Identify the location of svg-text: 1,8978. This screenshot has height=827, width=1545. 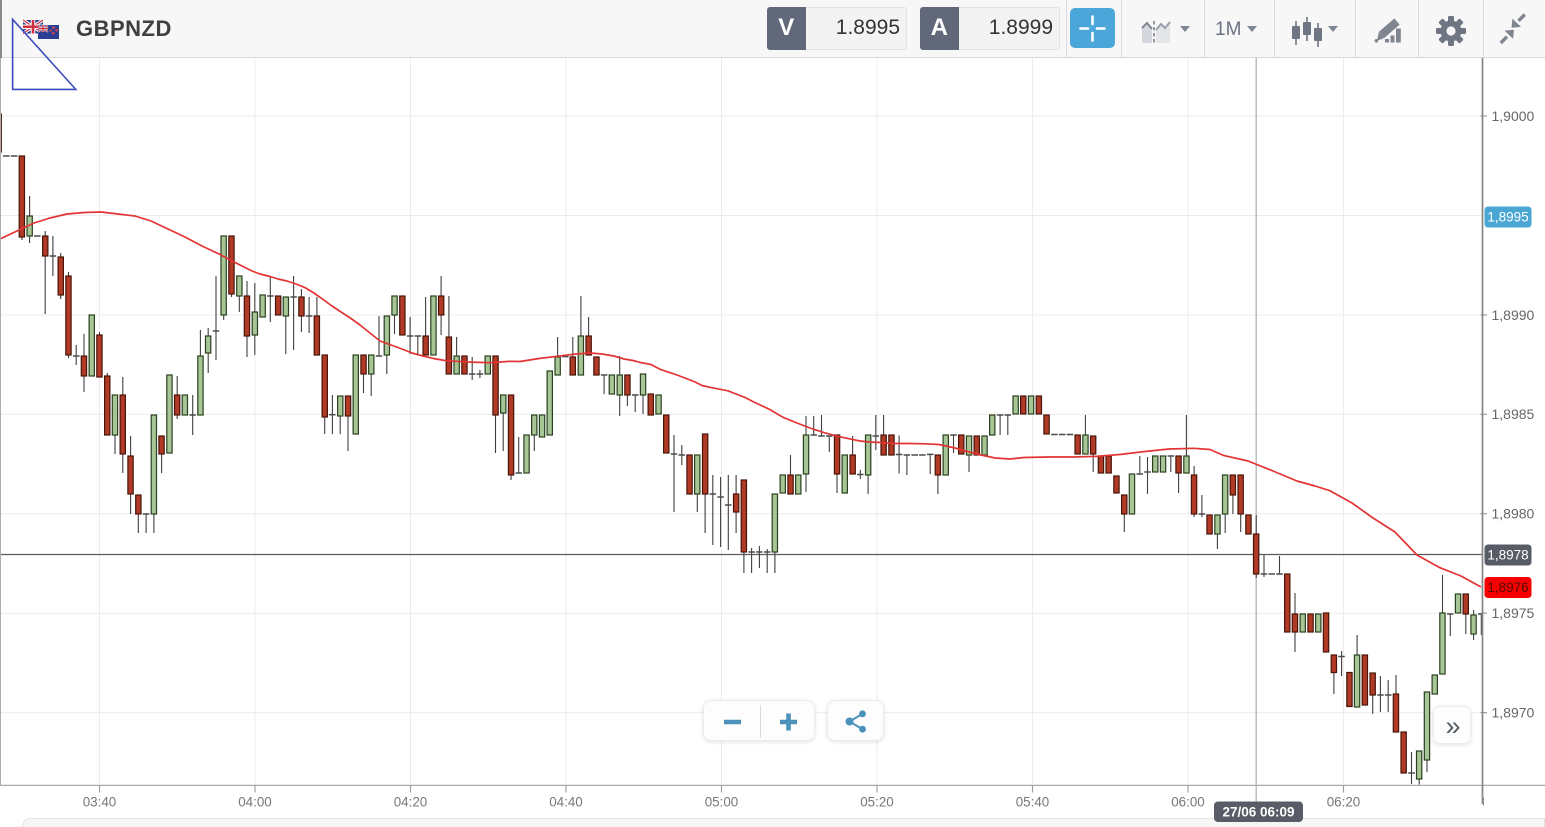
(1507, 555).